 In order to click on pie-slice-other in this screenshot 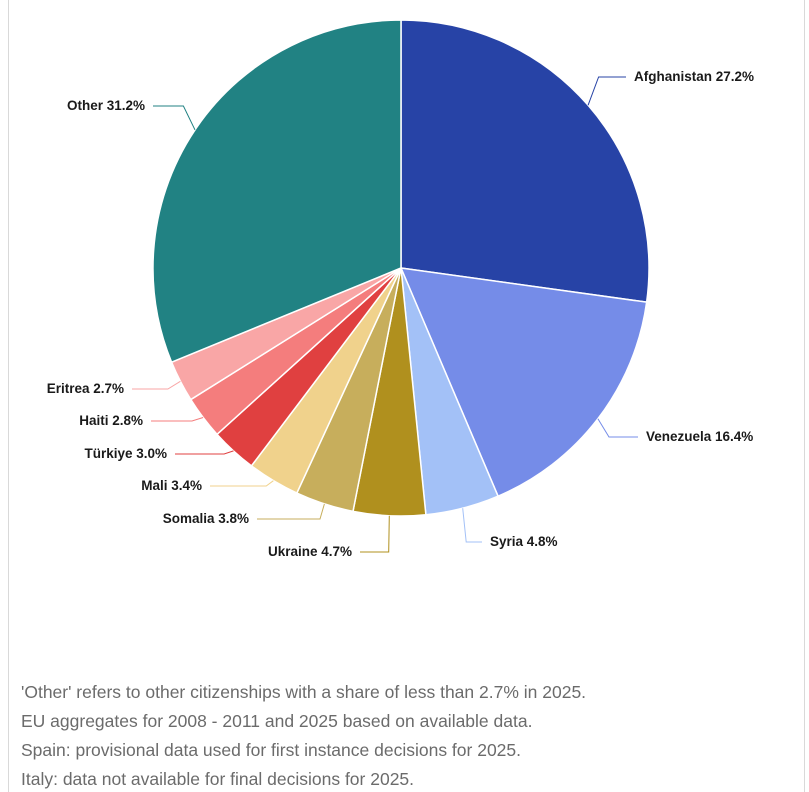, I will do `click(277, 191)`.